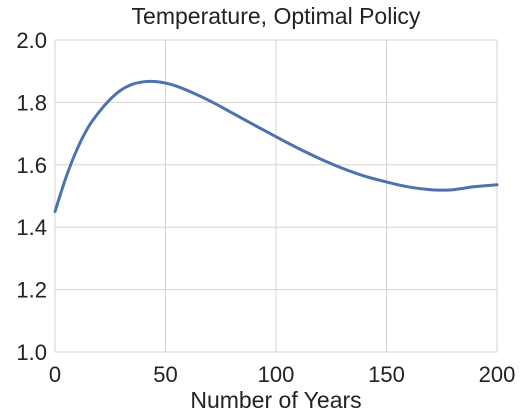 This screenshot has height=415, width=523. What do you see at coordinates (276, 374) in the screenshot?
I see `x-tick-label: 100` at bounding box center [276, 374].